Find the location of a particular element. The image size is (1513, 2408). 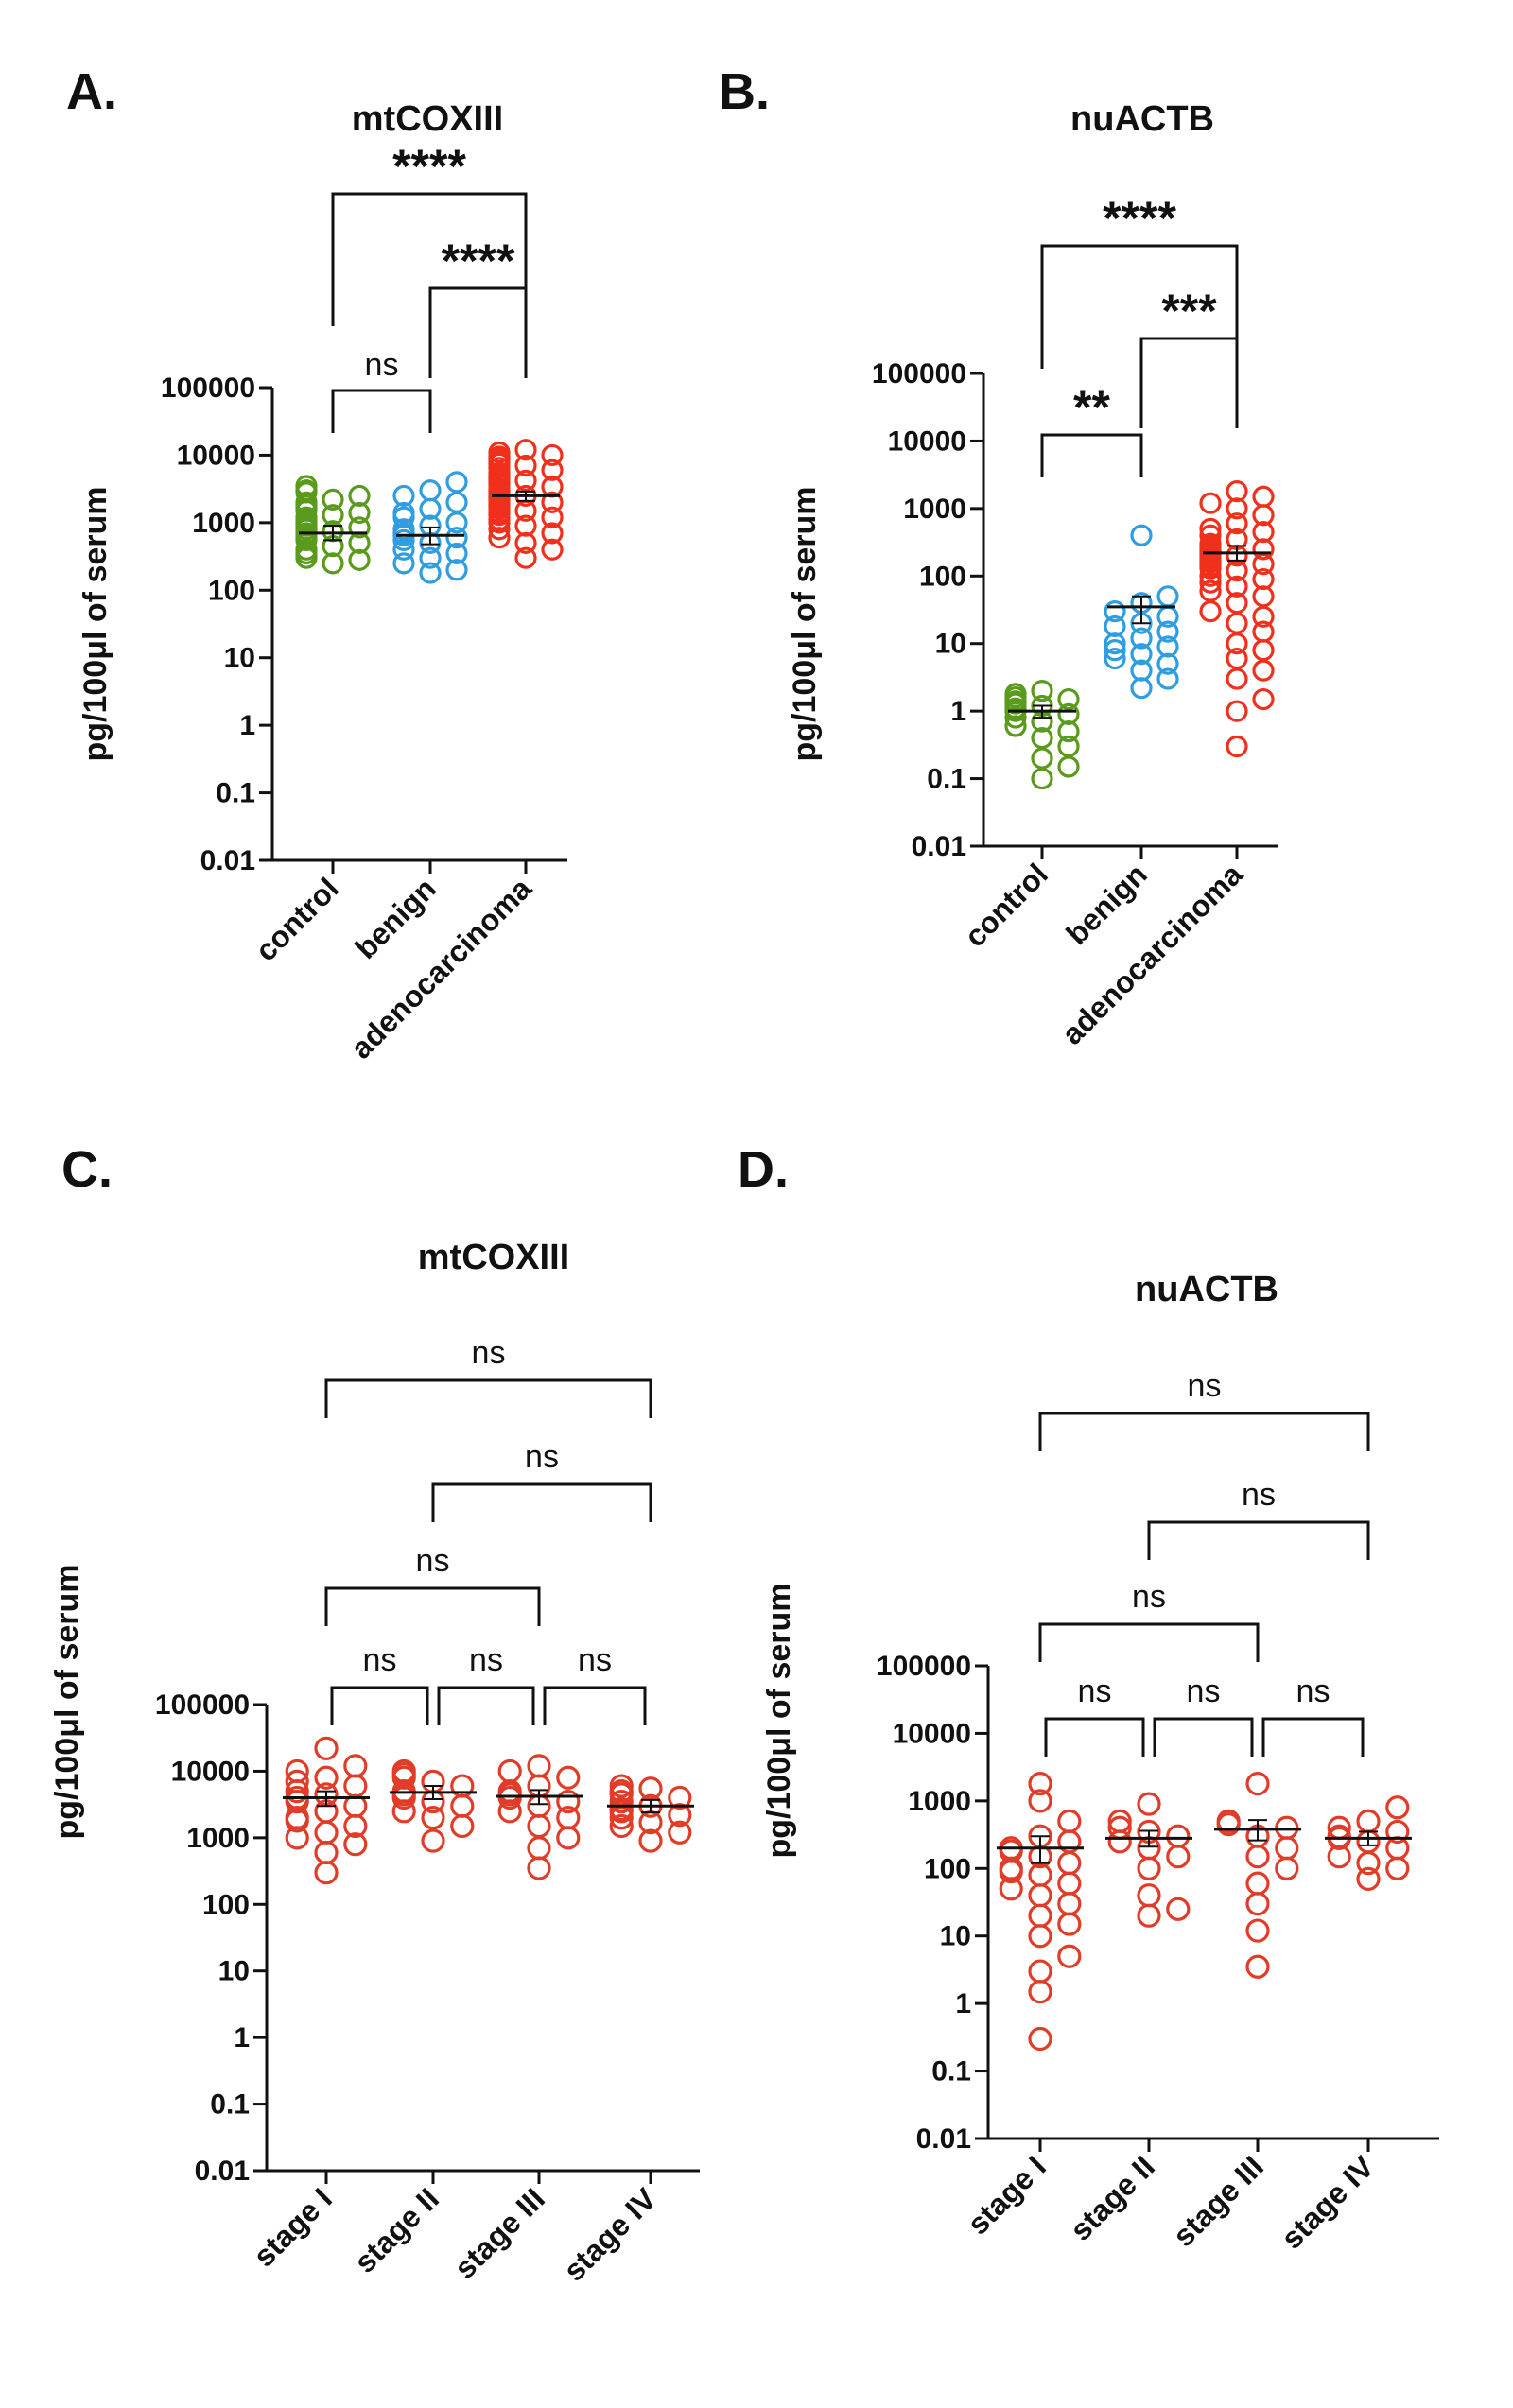

y-tick-label: 100 is located at coordinates (232, 590).